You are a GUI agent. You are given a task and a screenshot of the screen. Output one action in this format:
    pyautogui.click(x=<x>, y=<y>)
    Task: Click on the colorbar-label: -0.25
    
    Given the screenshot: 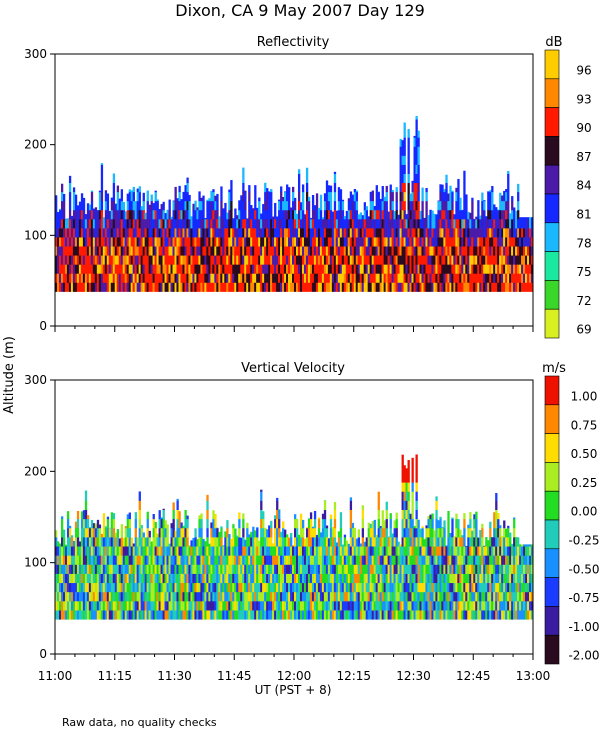 What is the action you would take?
    pyautogui.click(x=583, y=540)
    